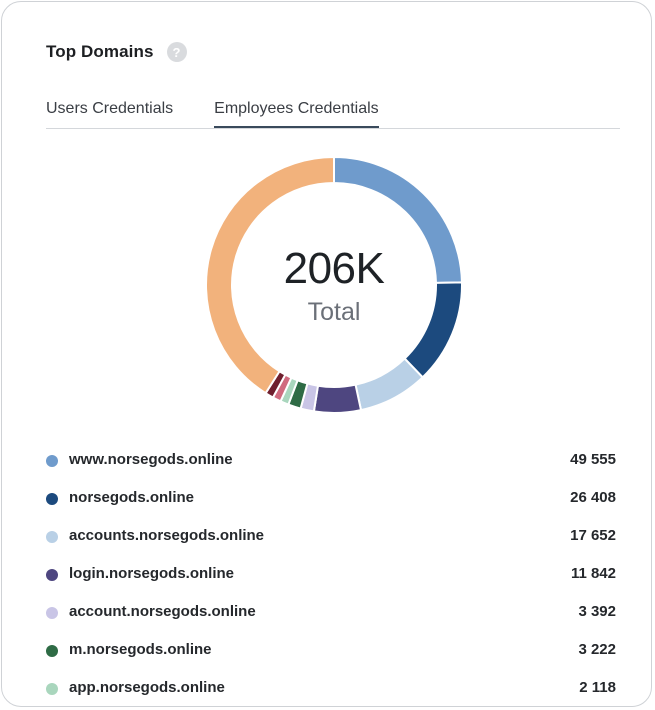 The width and height of the screenshot is (655, 710). Describe the element at coordinates (334, 268) in the screenshot. I see `total-value: 206K` at that location.